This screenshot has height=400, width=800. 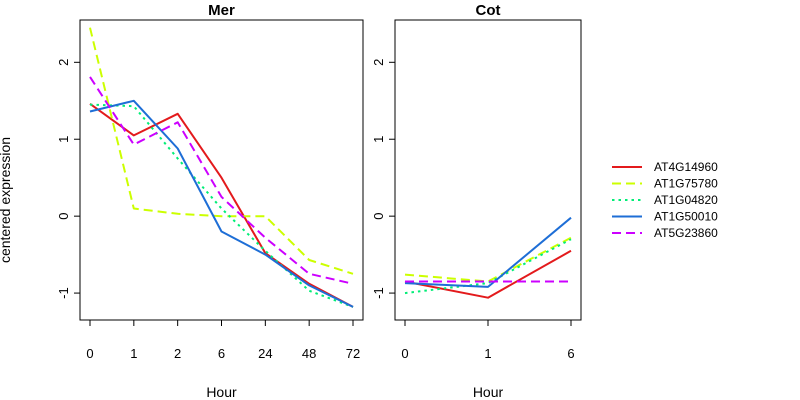 I want to click on series-line-at1g75780, so click(x=488, y=259).